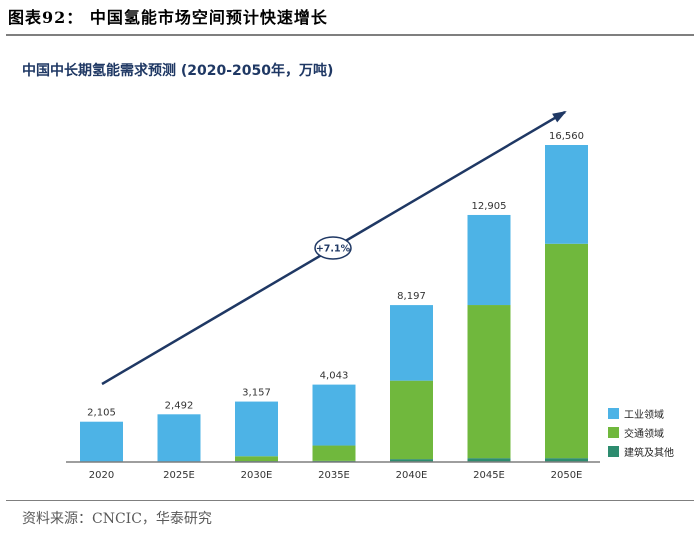  Describe the element at coordinates (567, 475) in the screenshot. I see `x-tick-2050E: 2050E` at that location.